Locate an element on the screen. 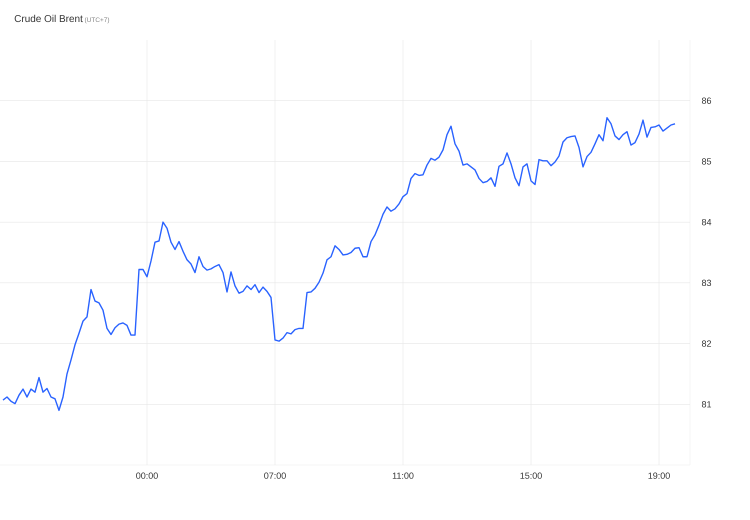 Image resolution: width=750 pixels, height=520 pixels. x-tick-label: 11:00 is located at coordinates (403, 475).